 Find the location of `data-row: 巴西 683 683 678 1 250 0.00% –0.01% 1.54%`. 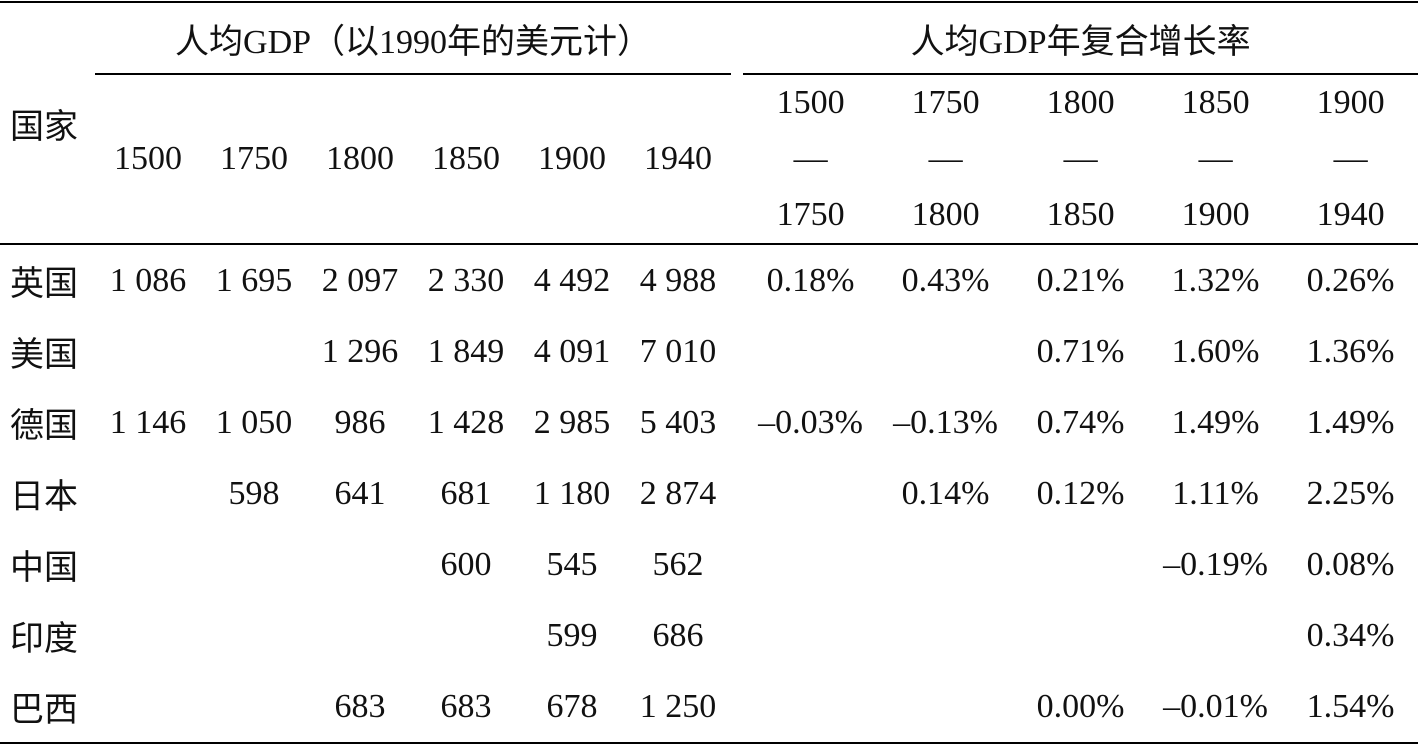

data-row: 巴西 683 683 678 1 250 0.00% –0.01% 1.54% is located at coordinates (709, 707).